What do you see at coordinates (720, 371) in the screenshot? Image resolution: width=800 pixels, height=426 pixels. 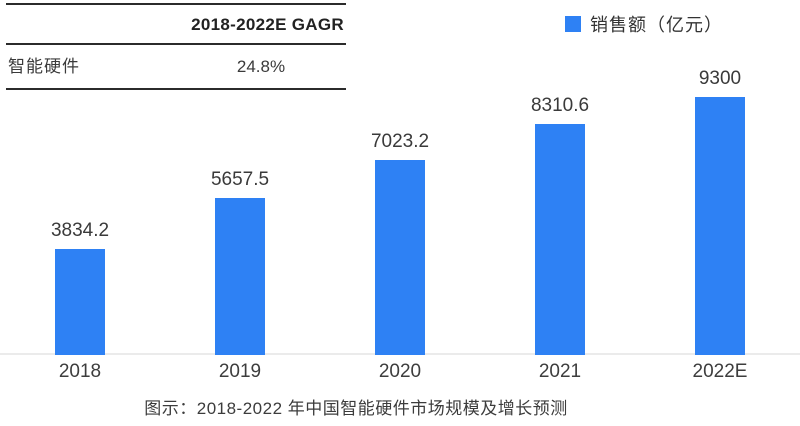 I see `x-axis-label: 2022E` at bounding box center [720, 371].